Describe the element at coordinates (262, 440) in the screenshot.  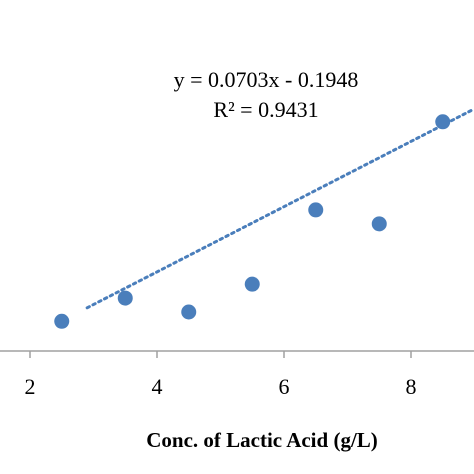
I see `x-axis-title: Conc. of Lactic Acid (g/L)` at that location.